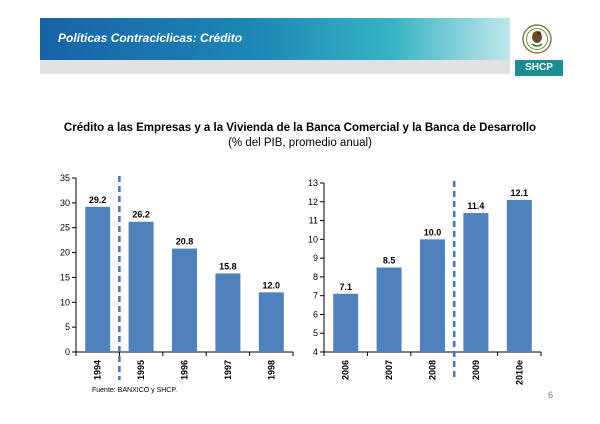 This screenshot has height=424, width=600. I want to click on x-category-label: 2006, so click(346, 370).